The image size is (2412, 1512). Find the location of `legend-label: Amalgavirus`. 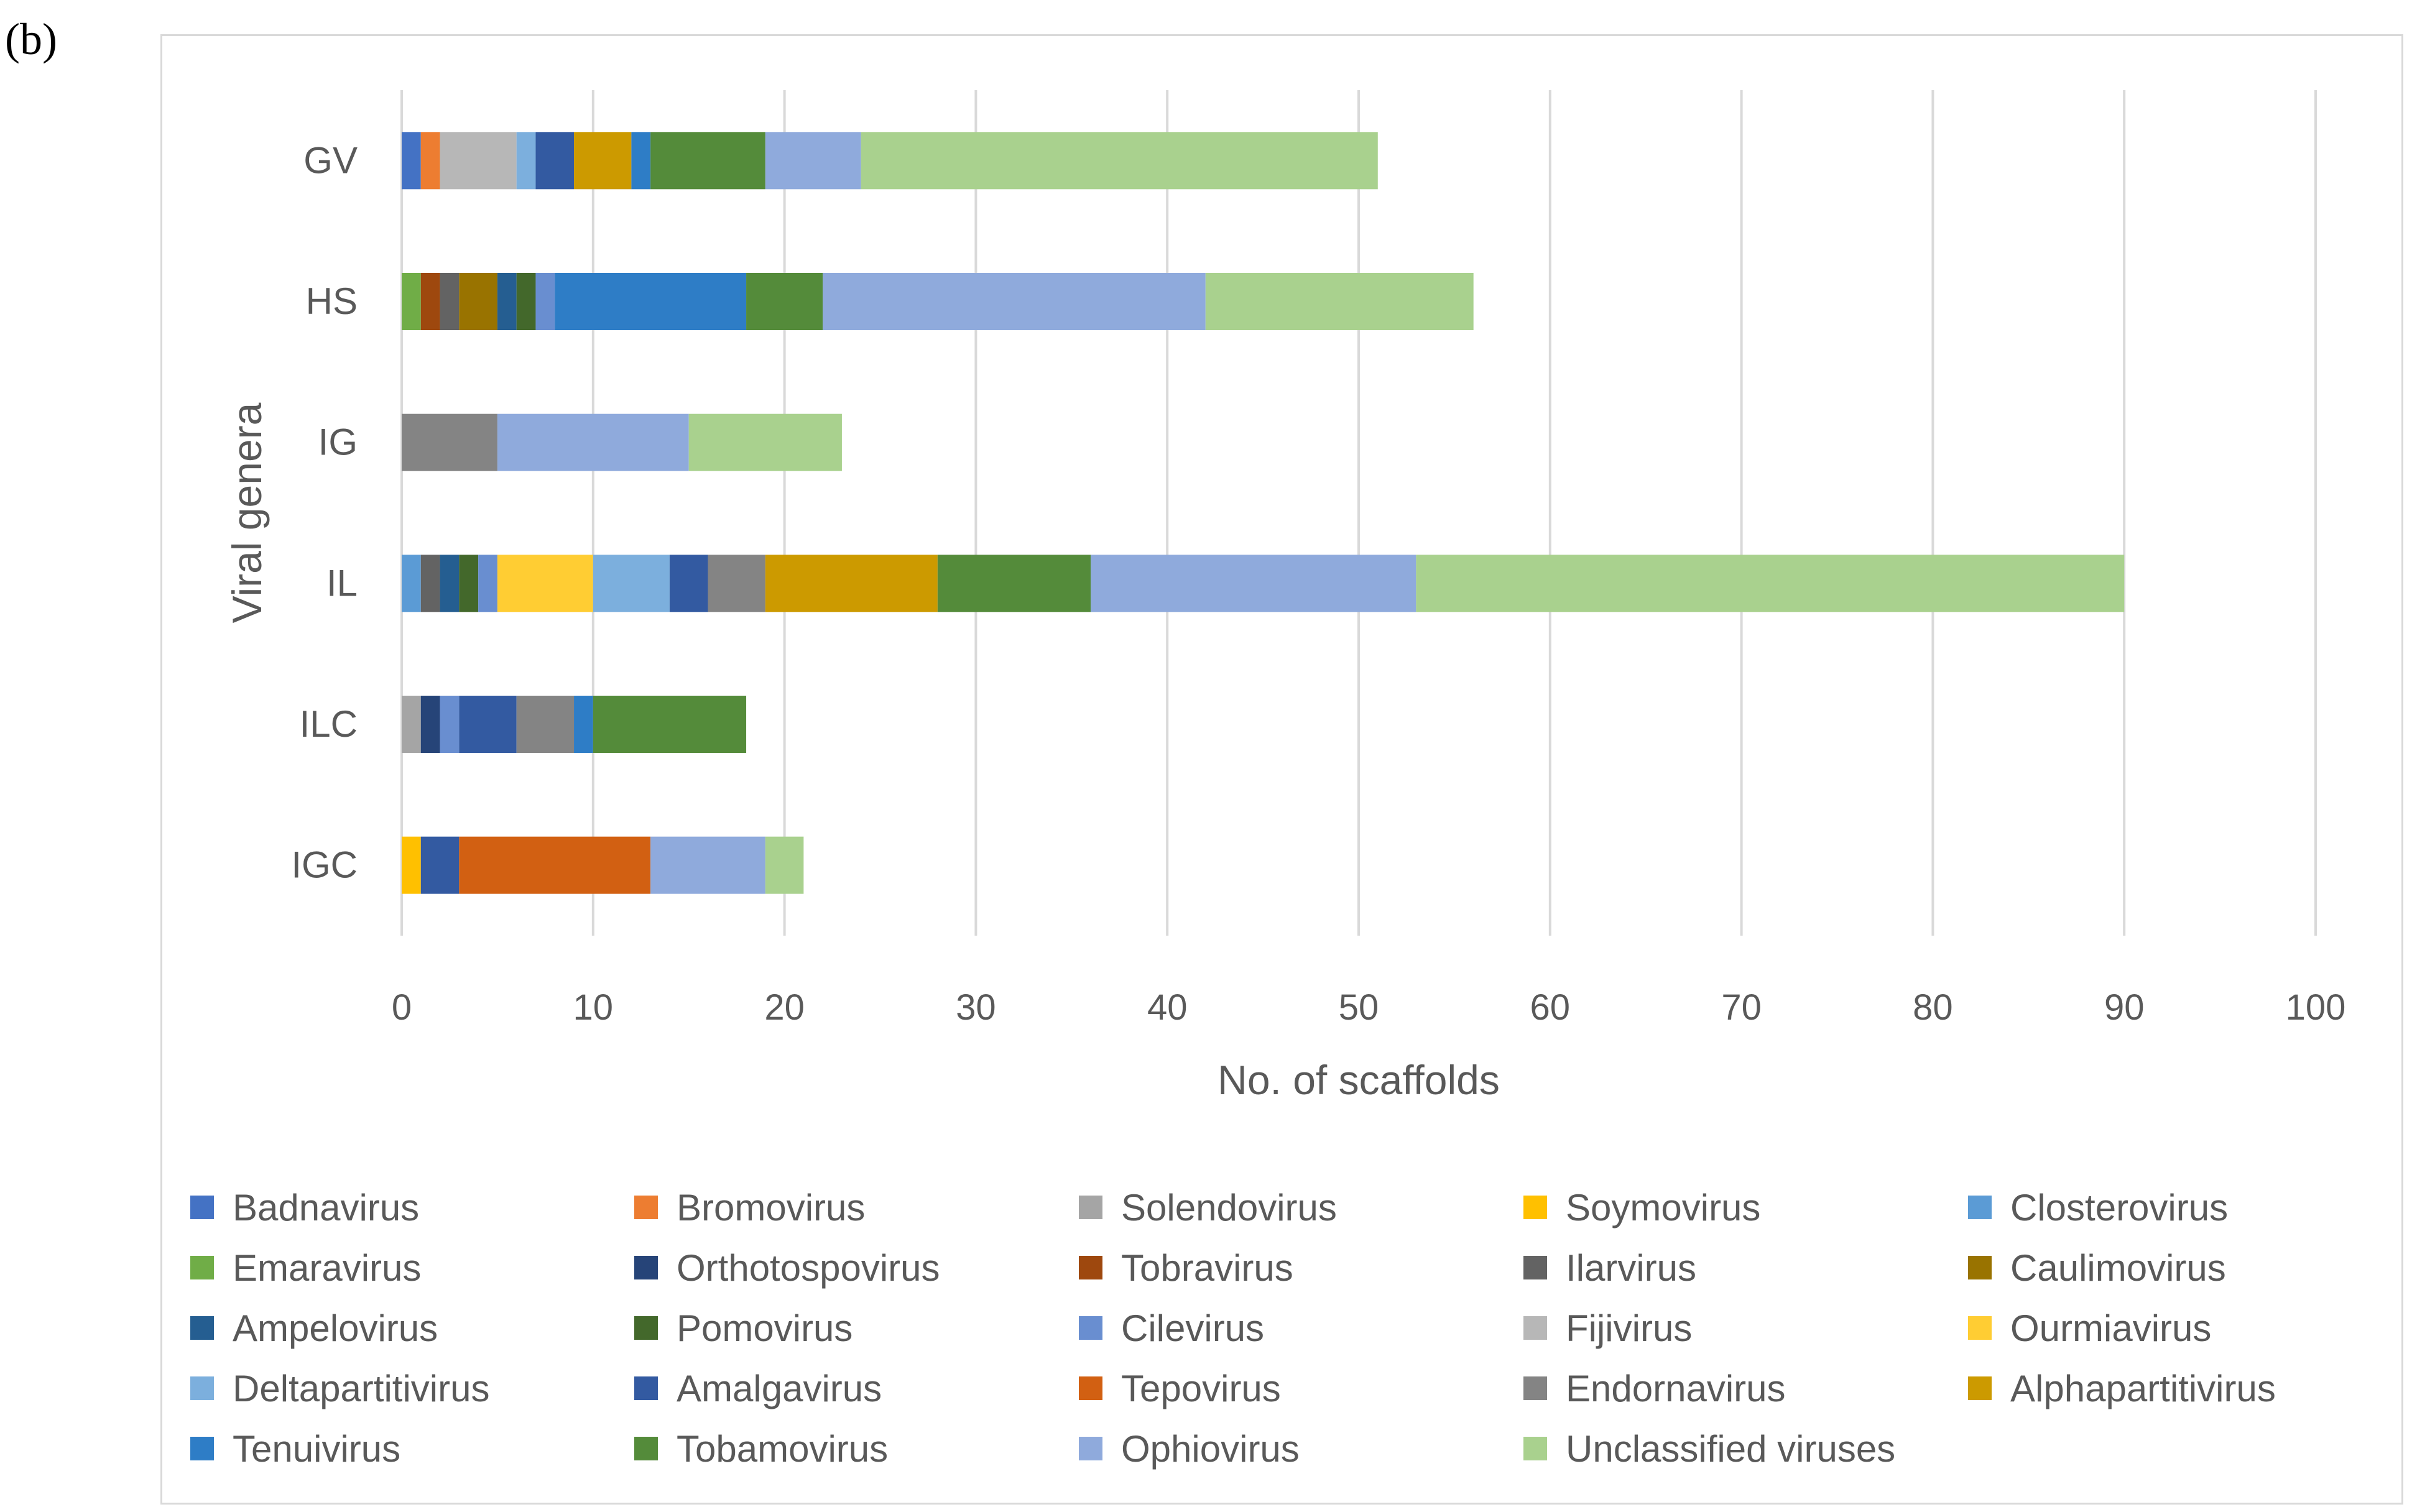

legend-label: Amalgavirus is located at coordinates (779, 1388).